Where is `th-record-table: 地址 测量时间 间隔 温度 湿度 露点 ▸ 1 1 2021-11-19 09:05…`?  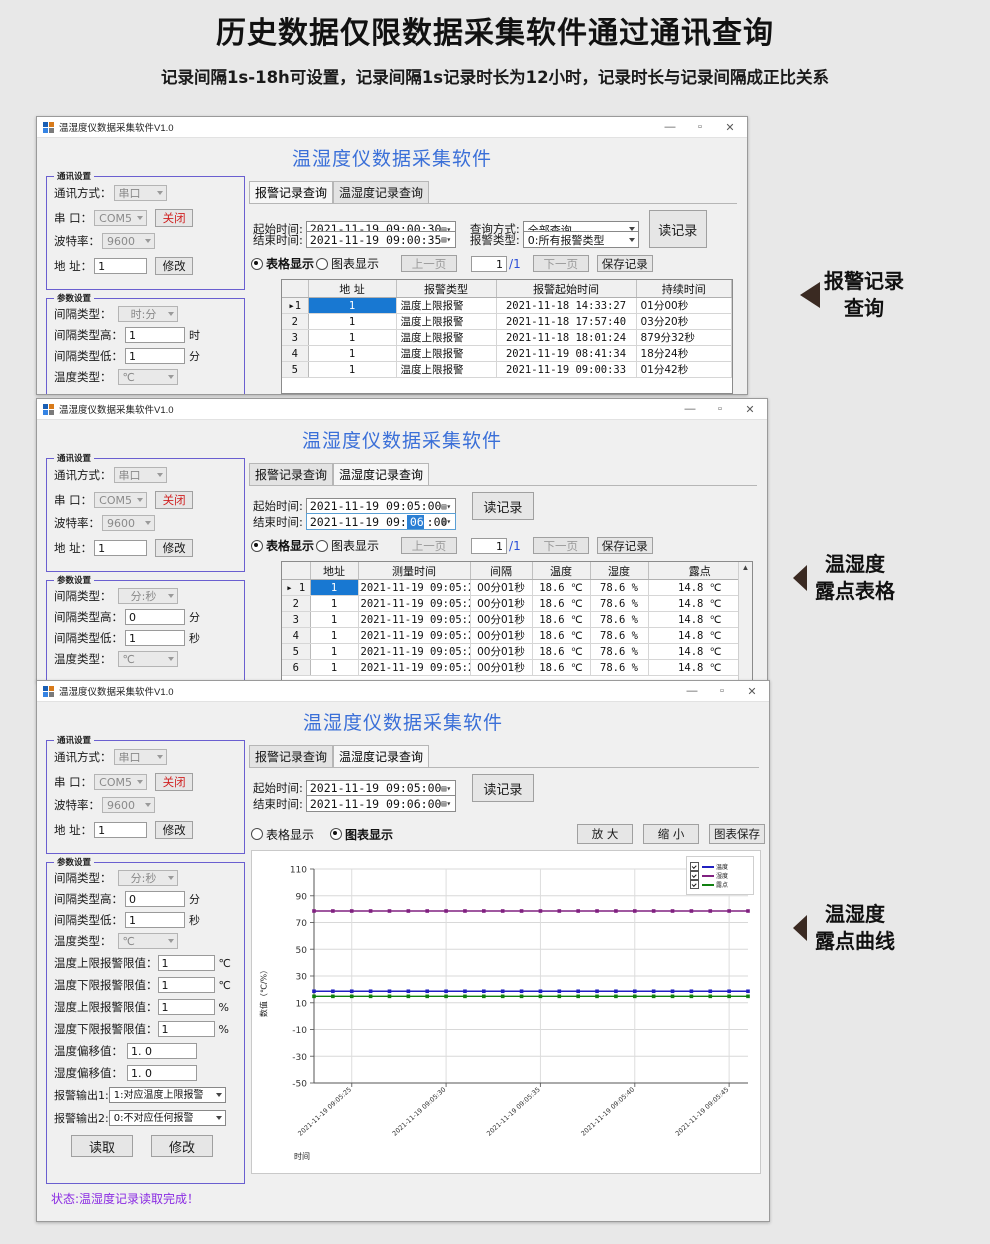
th-record-table: 地址 测量时间 间隔 温度 湿度 露点 ▸ 1 1 2021-11-19 09:05… is located at coordinates (517, 621).